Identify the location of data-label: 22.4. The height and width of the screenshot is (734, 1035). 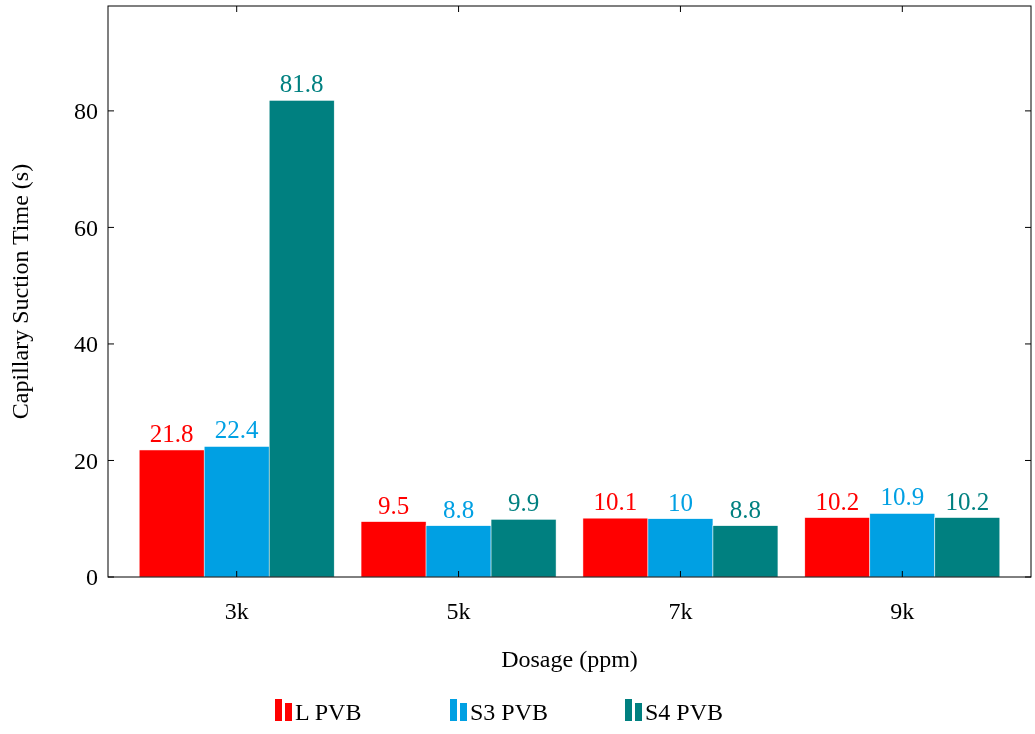
(237, 430).